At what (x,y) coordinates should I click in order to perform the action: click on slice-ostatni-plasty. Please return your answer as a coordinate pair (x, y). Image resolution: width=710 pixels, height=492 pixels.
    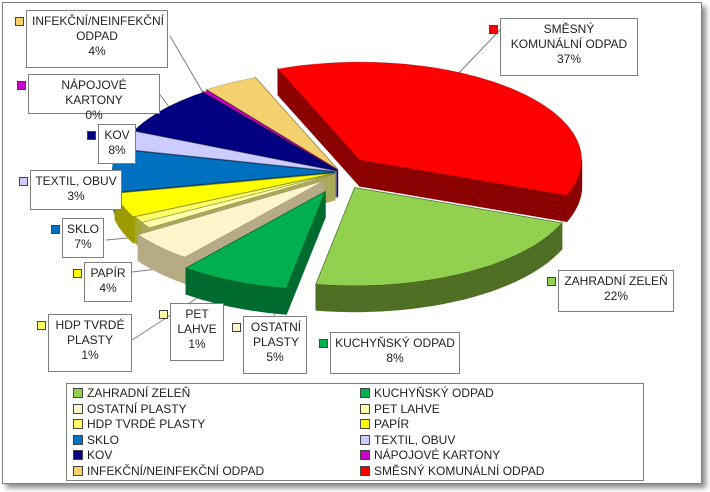
    Looking at the image, I should click on (230, 219).